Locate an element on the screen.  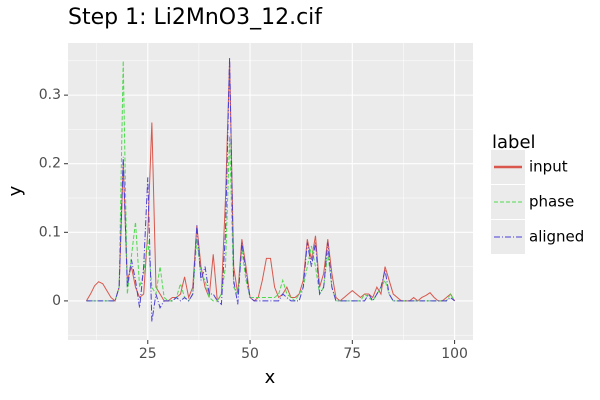
legend-label: input is located at coordinates (548, 167).